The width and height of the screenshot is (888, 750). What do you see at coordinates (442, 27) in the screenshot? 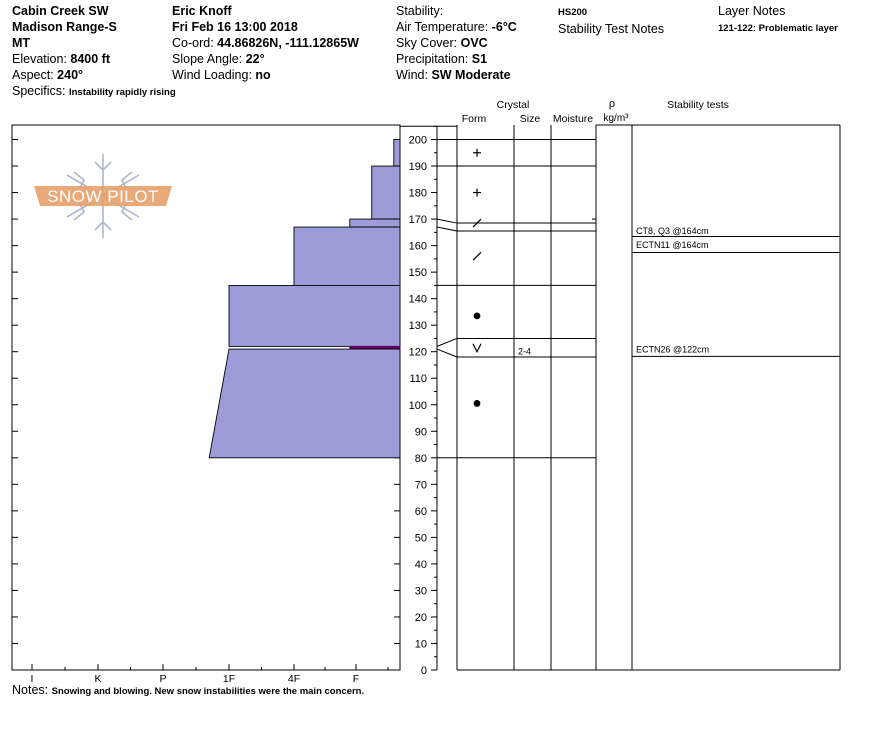
I see `air-temp-label: Air Temperature:` at bounding box center [442, 27].